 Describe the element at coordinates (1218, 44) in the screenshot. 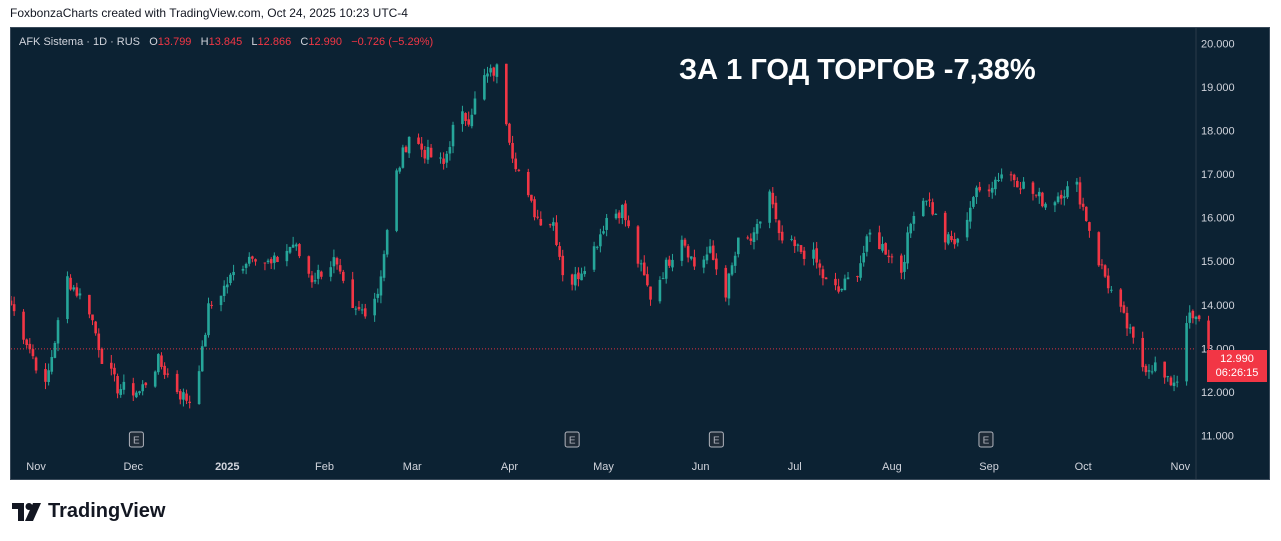

I see `y-tick-label: 20.000` at that location.